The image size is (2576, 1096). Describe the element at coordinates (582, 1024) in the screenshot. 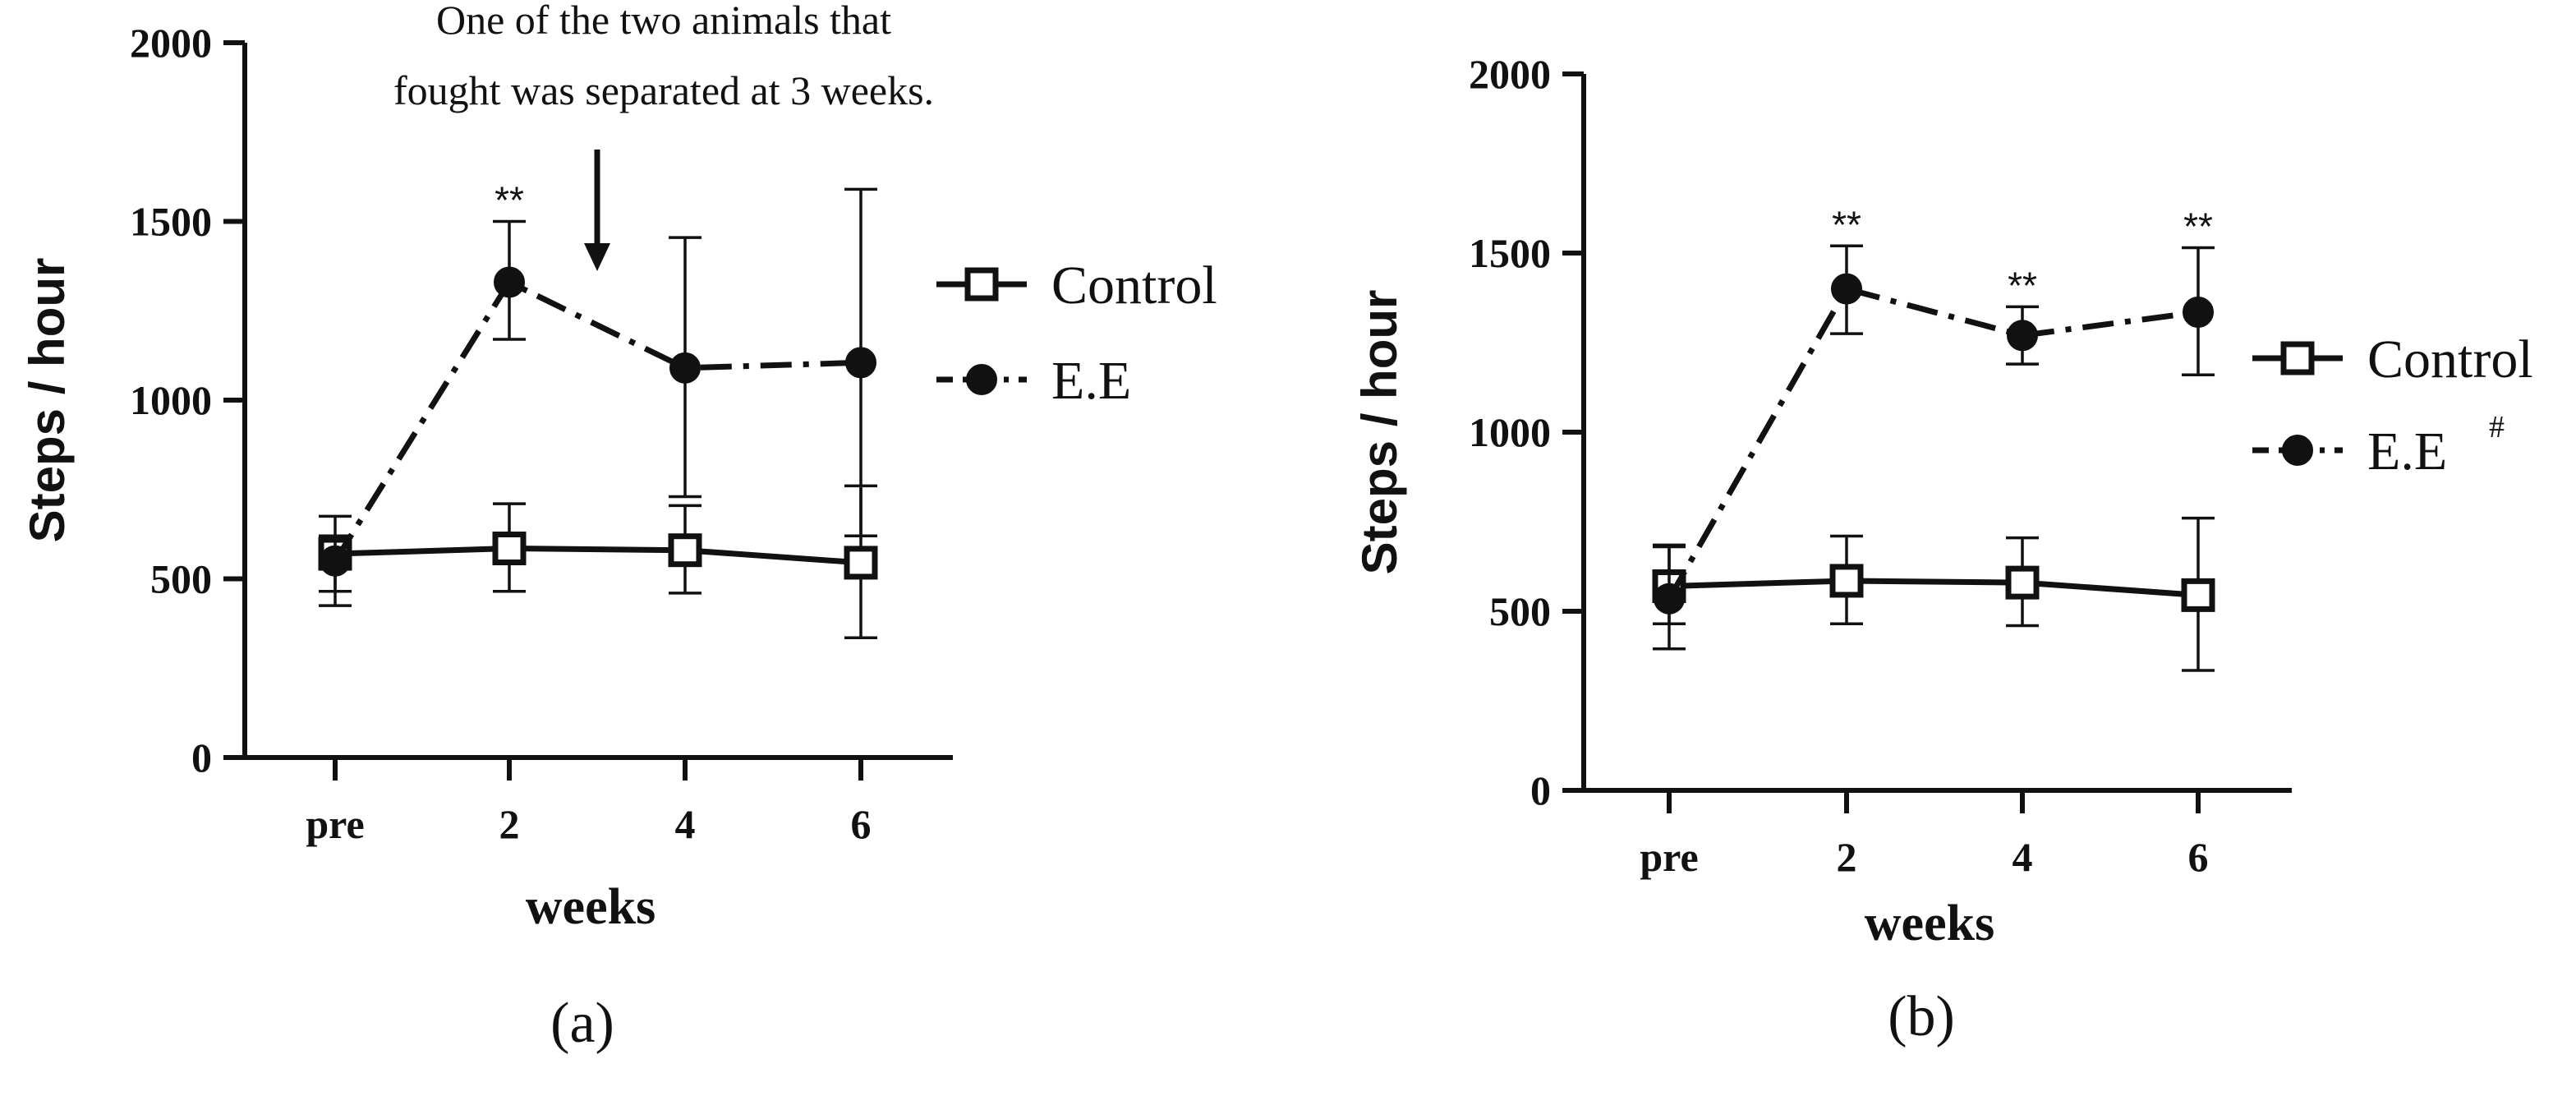

I see `panel-label: (a)` at that location.